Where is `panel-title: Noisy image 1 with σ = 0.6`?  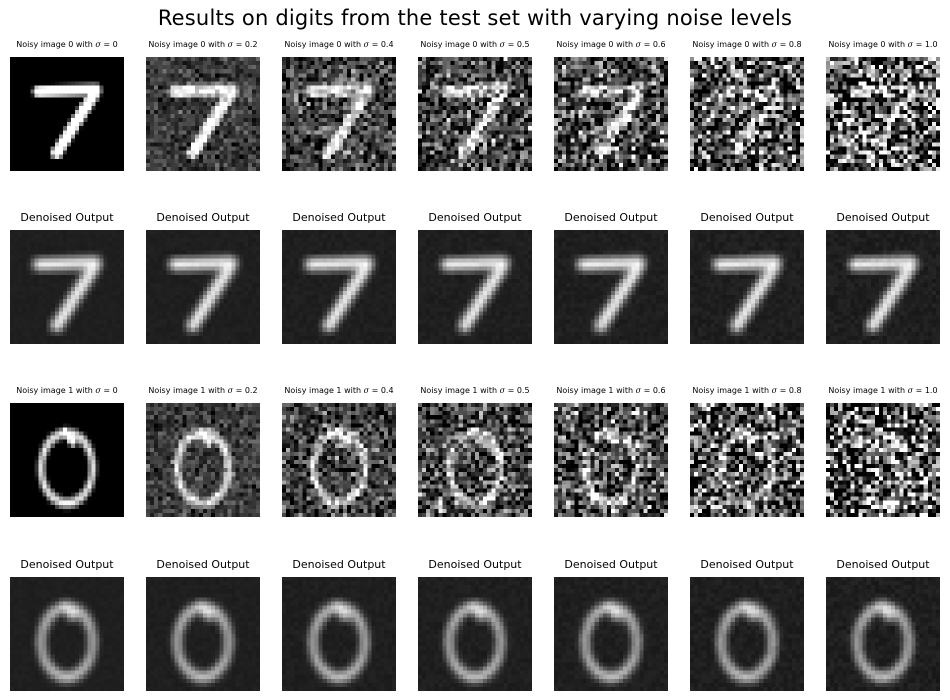
panel-title: Noisy image 1 with σ = 0.6 is located at coordinates (611, 390).